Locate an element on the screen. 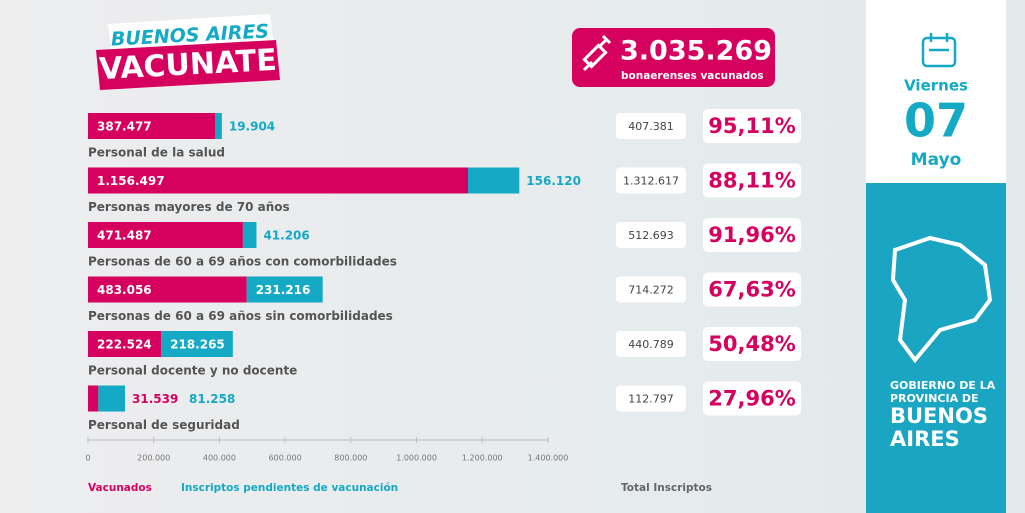 The width and height of the screenshot is (1025, 513). value-label: 483.056 is located at coordinates (124, 290).